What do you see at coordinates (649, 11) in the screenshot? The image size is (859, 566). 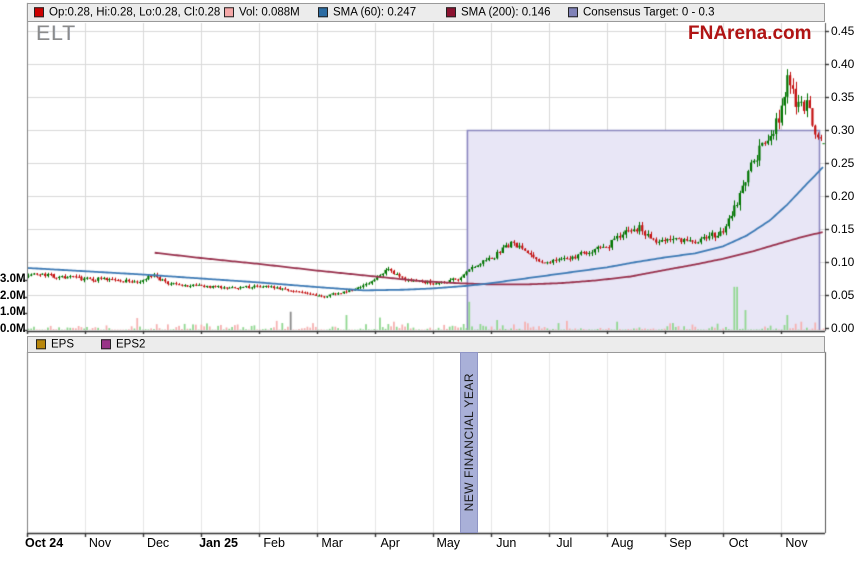 I see `indicator-legend-label: Consensus Target: 0 - 0.3` at bounding box center [649, 11].